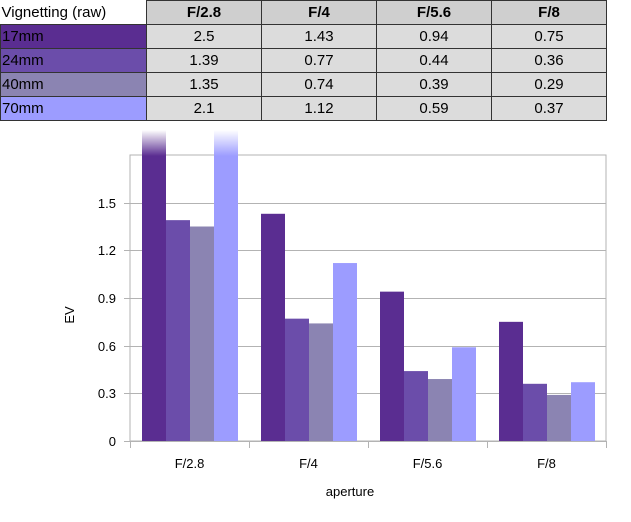 The width and height of the screenshot is (631, 522). I want to click on y-tick-label: 0, so click(112, 441).